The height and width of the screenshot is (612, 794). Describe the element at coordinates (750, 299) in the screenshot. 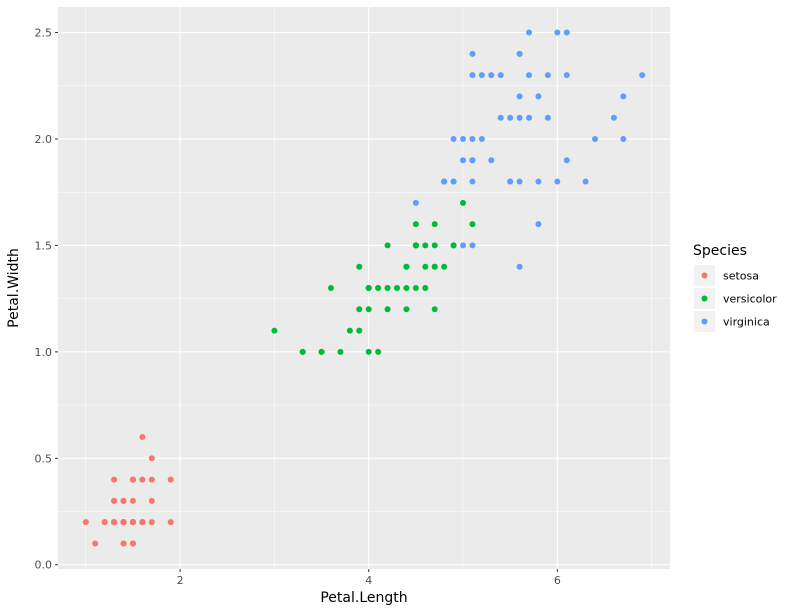

I see `legend-label-versicolor: versicolor` at that location.